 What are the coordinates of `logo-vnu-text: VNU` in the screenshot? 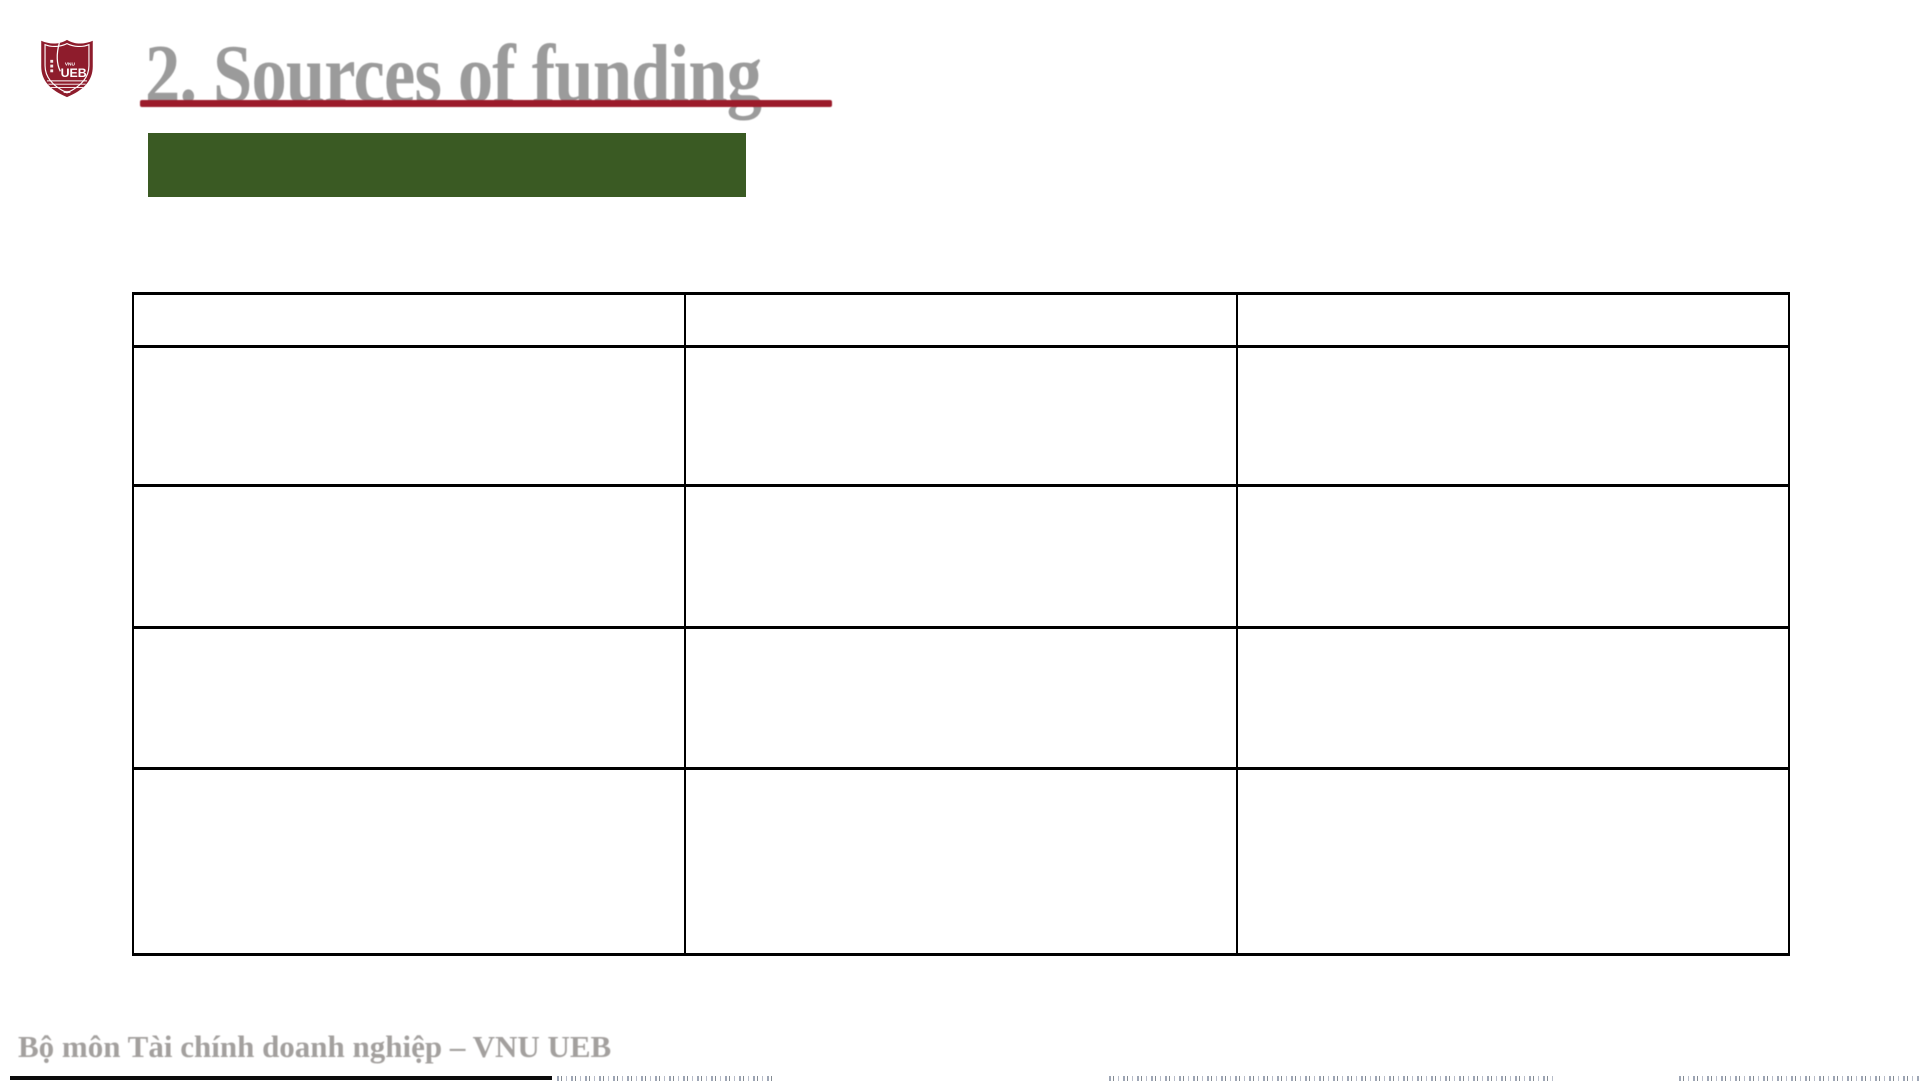 It's located at (70, 65).